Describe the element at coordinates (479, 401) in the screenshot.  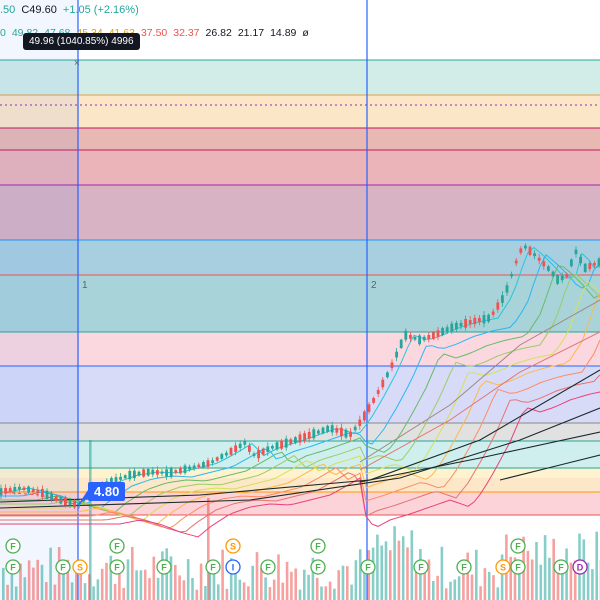
I see `ma-line-red` at that location.